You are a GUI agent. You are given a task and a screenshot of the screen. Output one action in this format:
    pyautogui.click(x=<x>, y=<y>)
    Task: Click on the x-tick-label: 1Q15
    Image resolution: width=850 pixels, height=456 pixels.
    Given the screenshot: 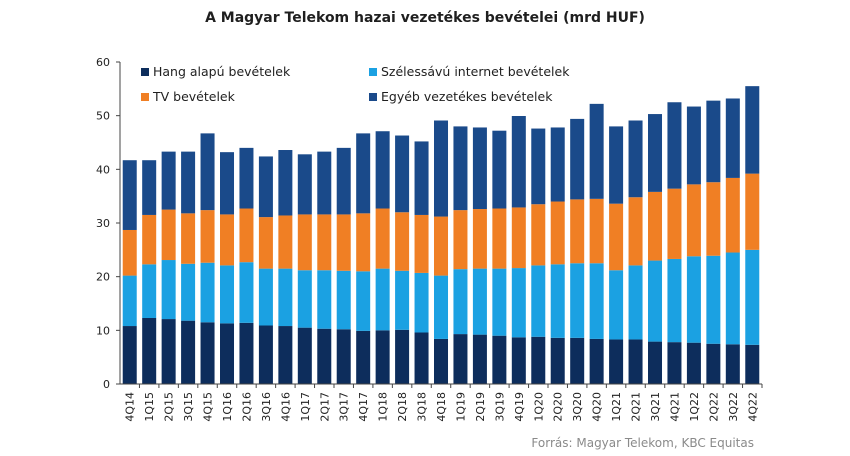 What is the action you would take?
    pyautogui.click(x=149, y=407)
    